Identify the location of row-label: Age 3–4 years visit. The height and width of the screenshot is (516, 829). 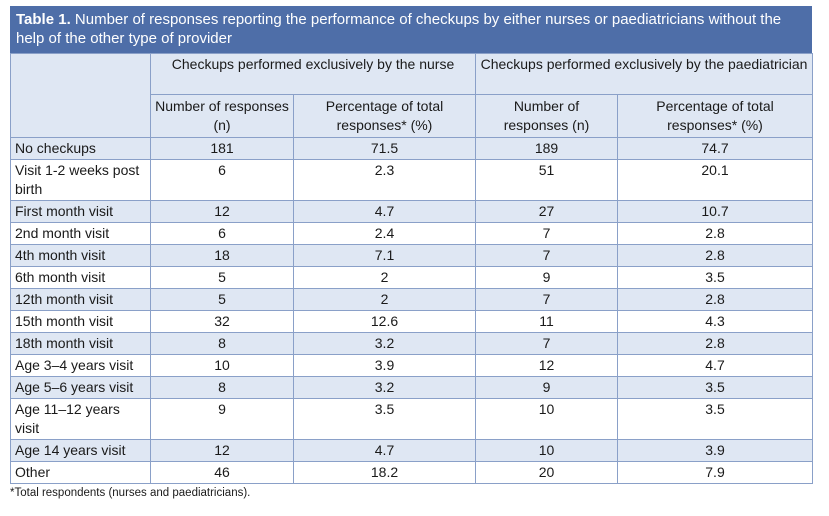
(80, 365).